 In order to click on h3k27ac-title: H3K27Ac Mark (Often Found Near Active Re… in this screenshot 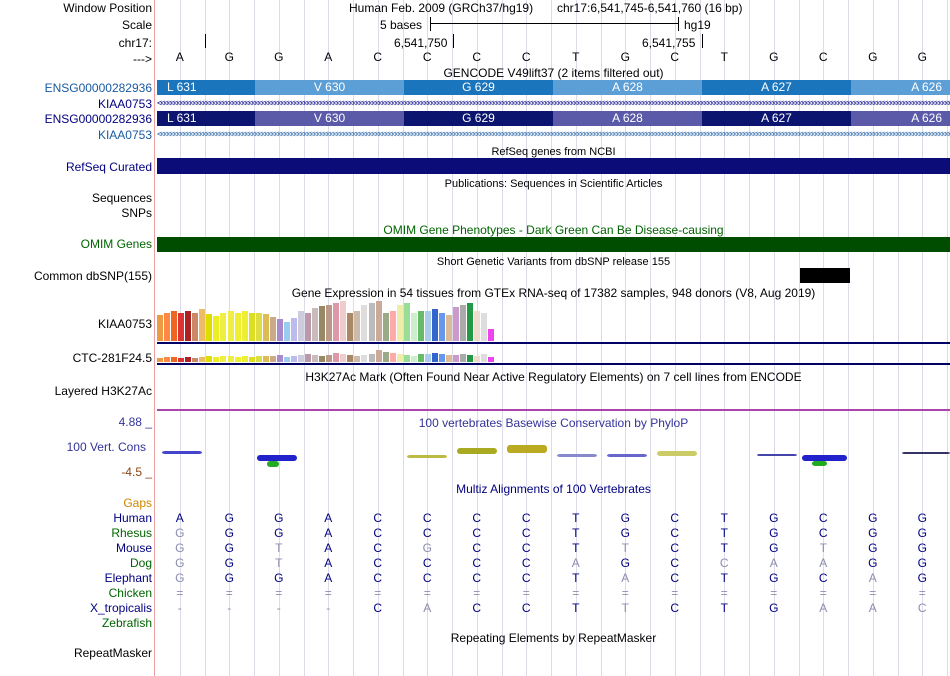, I will do `click(553, 377)`.